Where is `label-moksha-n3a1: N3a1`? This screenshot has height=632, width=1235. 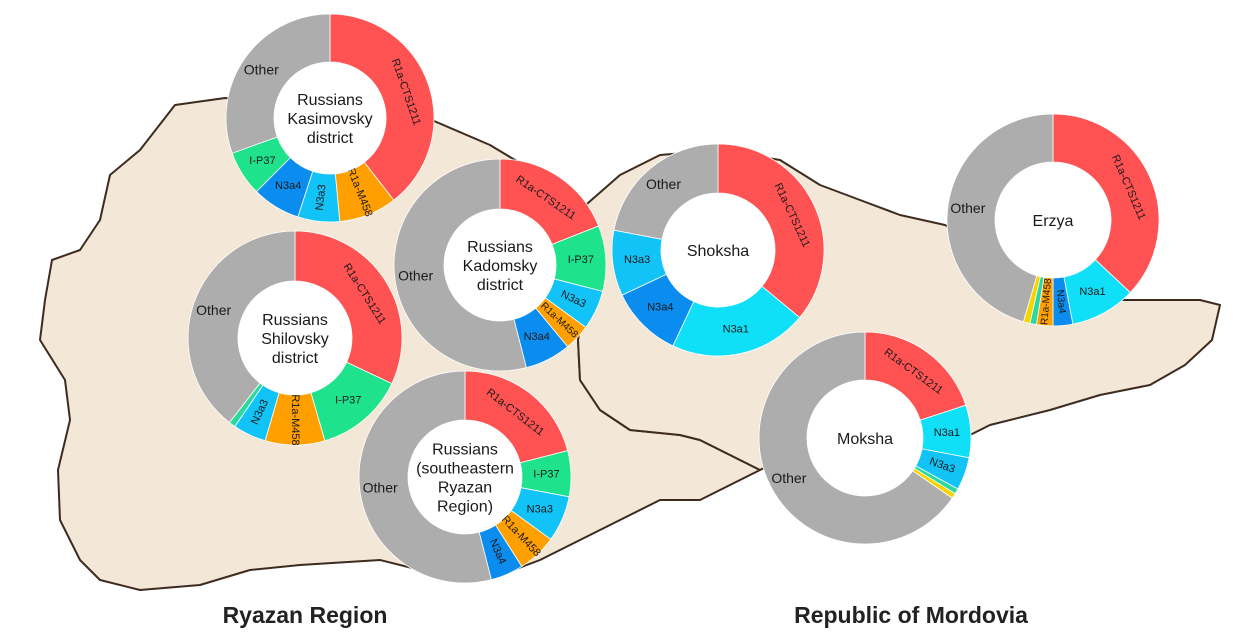
label-moksha-n3a1: N3a1 is located at coordinates (947, 433).